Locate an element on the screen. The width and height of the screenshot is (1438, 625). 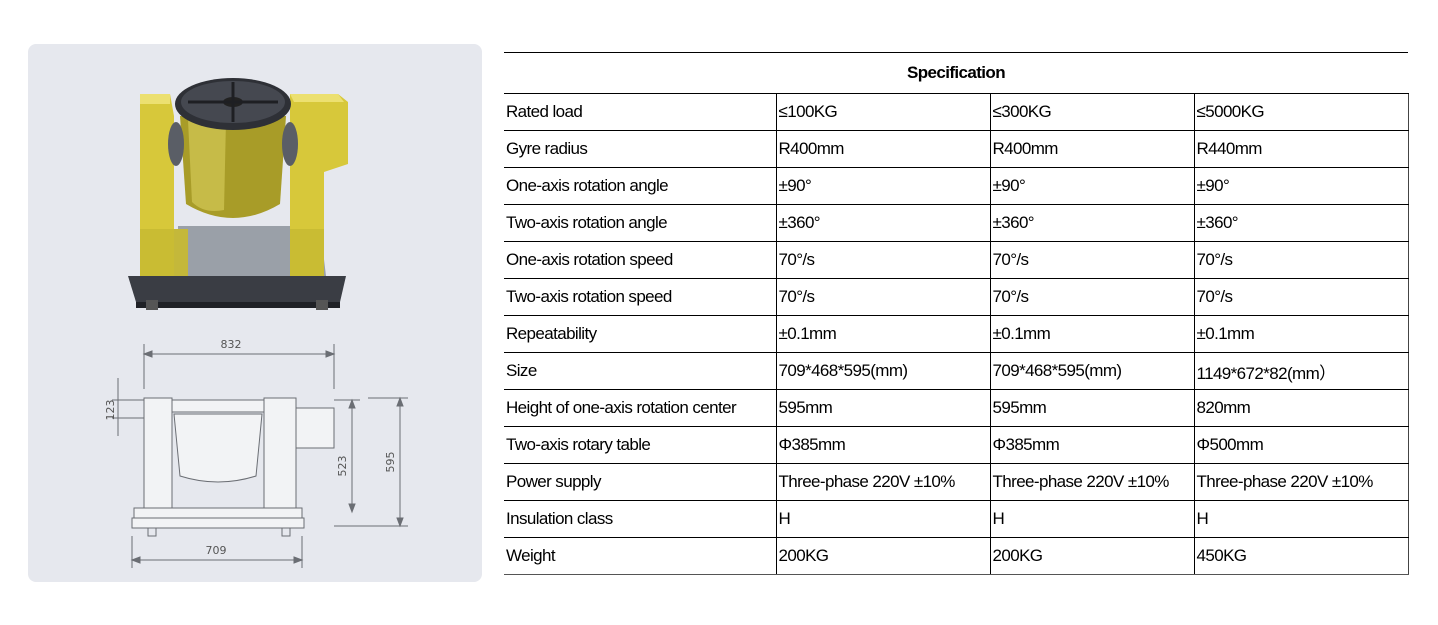
value-cell-100kg: 709*468*595(mm) is located at coordinates (883, 371).